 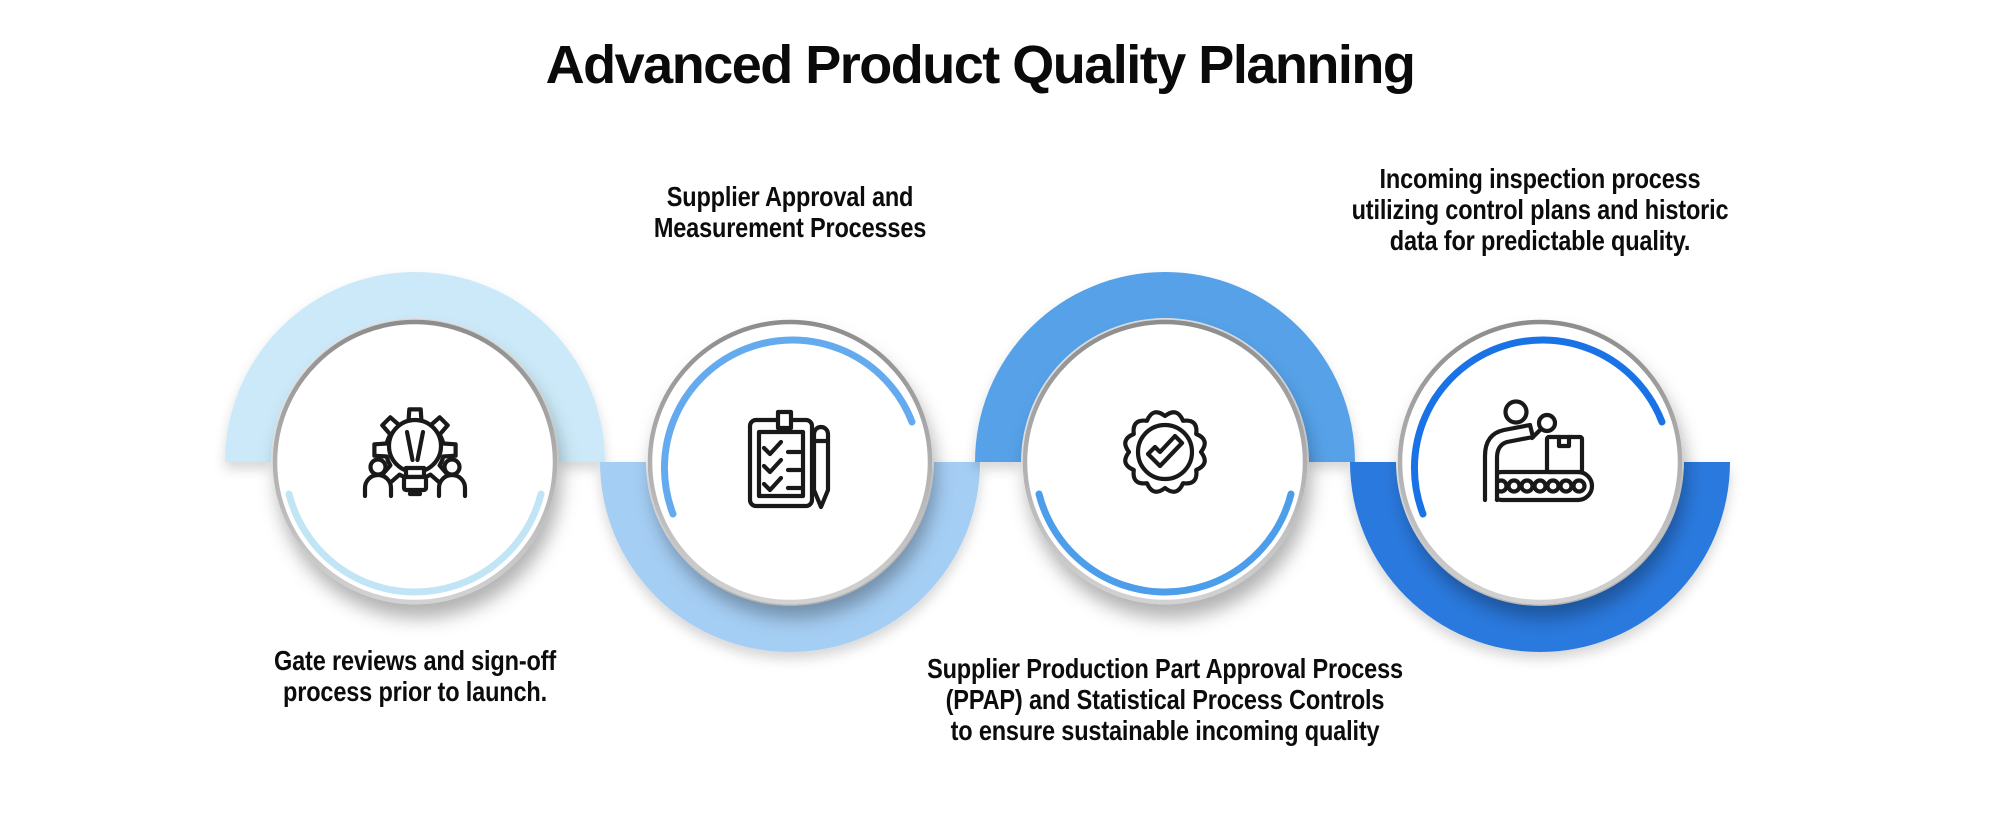 What do you see at coordinates (415, 367) in the screenshot?
I see `step-1-arc-ring` at bounding box center [415, 367].